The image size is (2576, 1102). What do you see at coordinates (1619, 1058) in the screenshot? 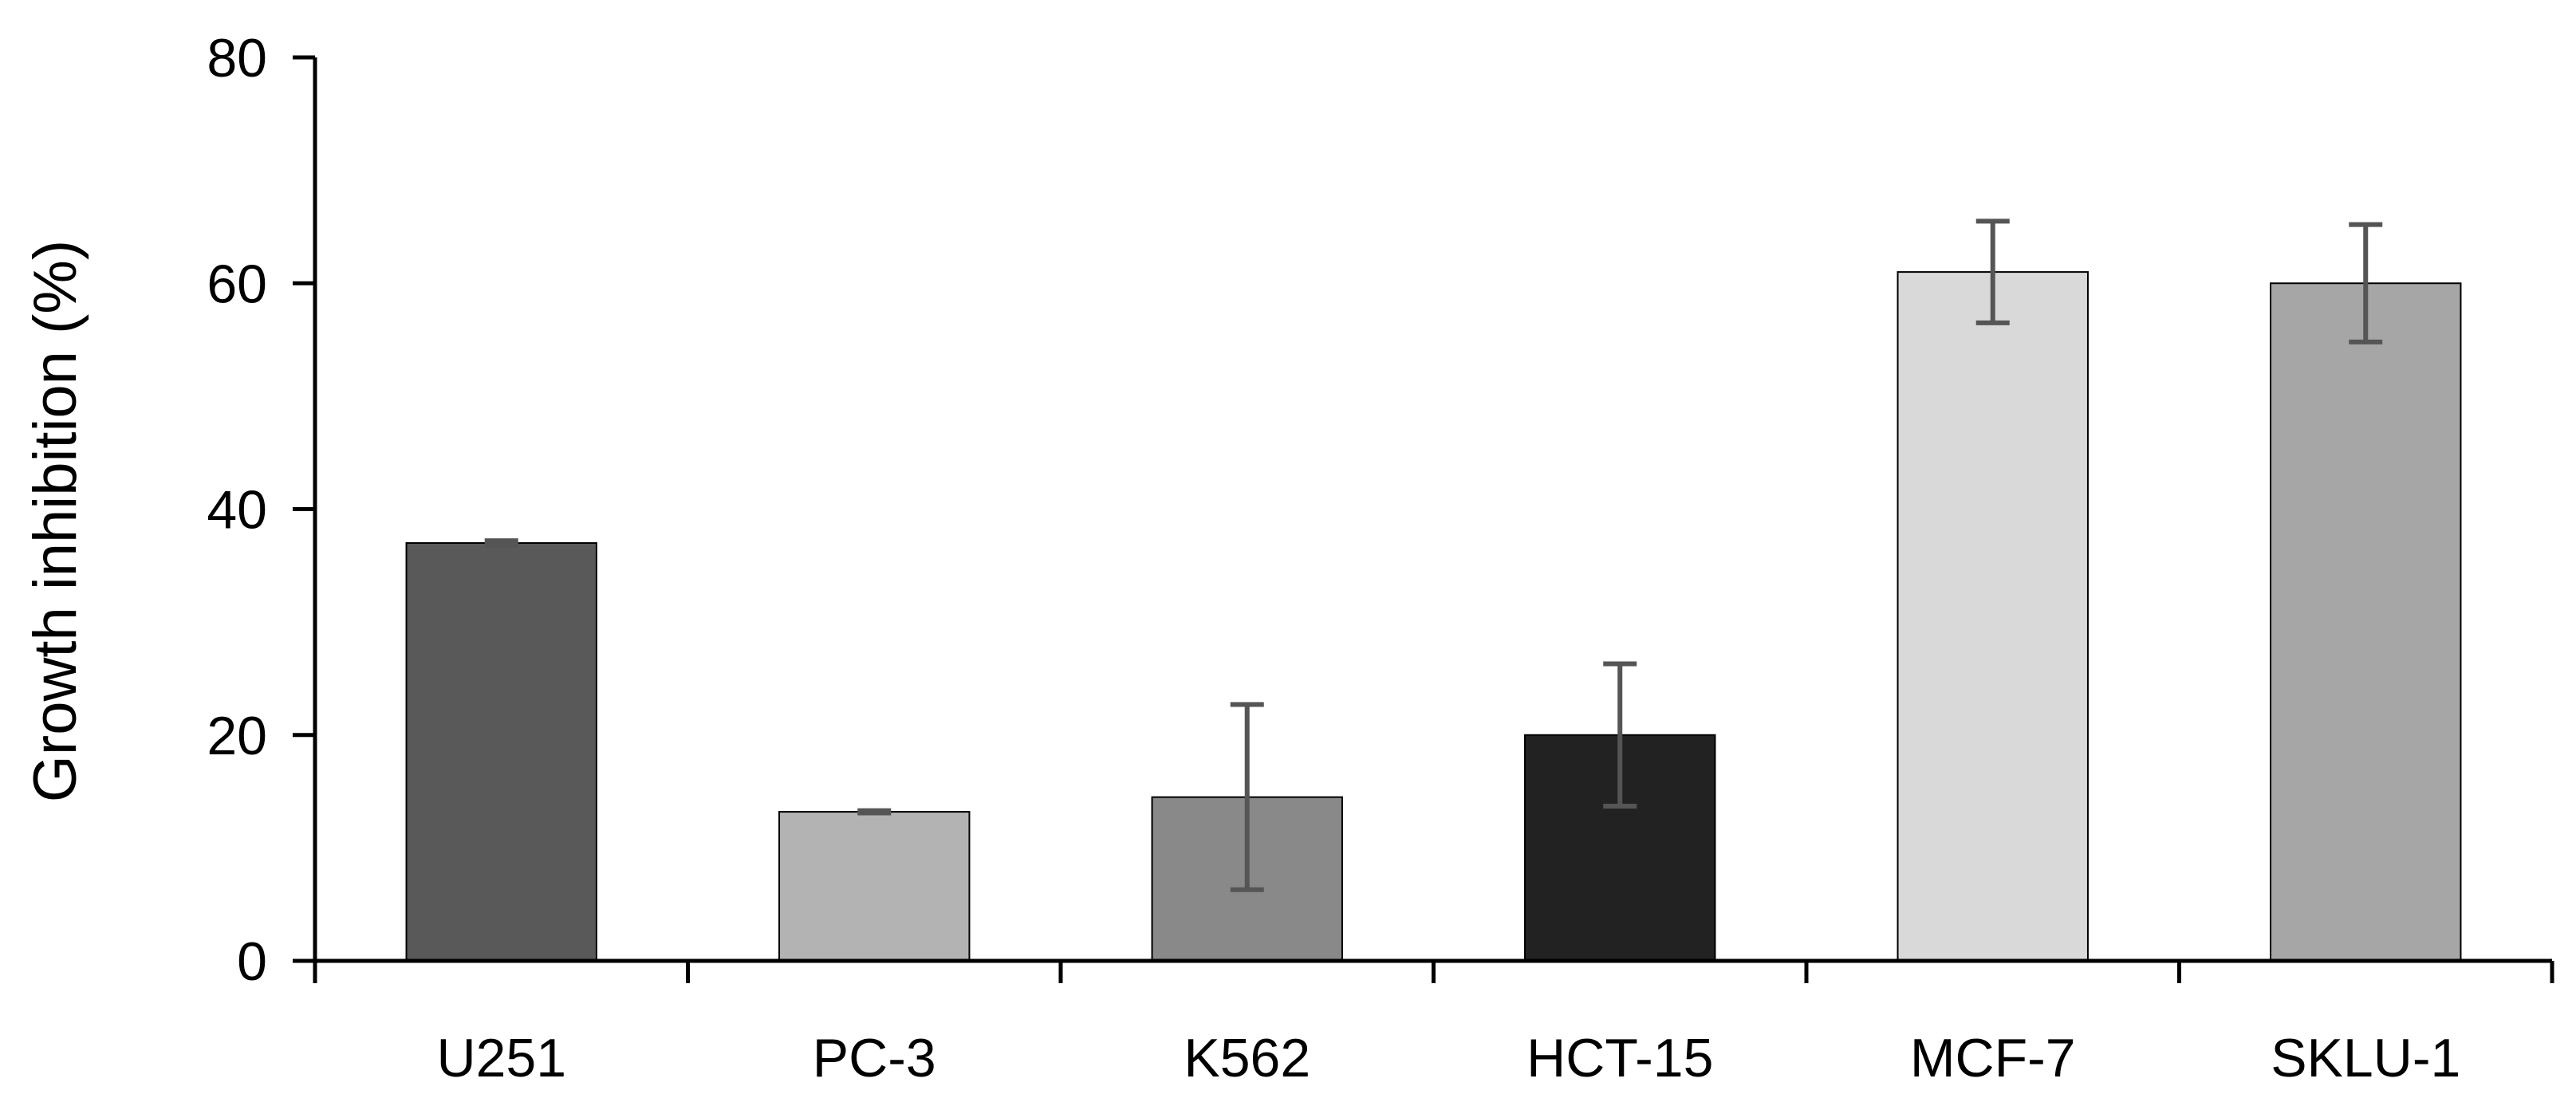
I see `x-tick-label: HCT-15` at bounding box center [1619, 1058].